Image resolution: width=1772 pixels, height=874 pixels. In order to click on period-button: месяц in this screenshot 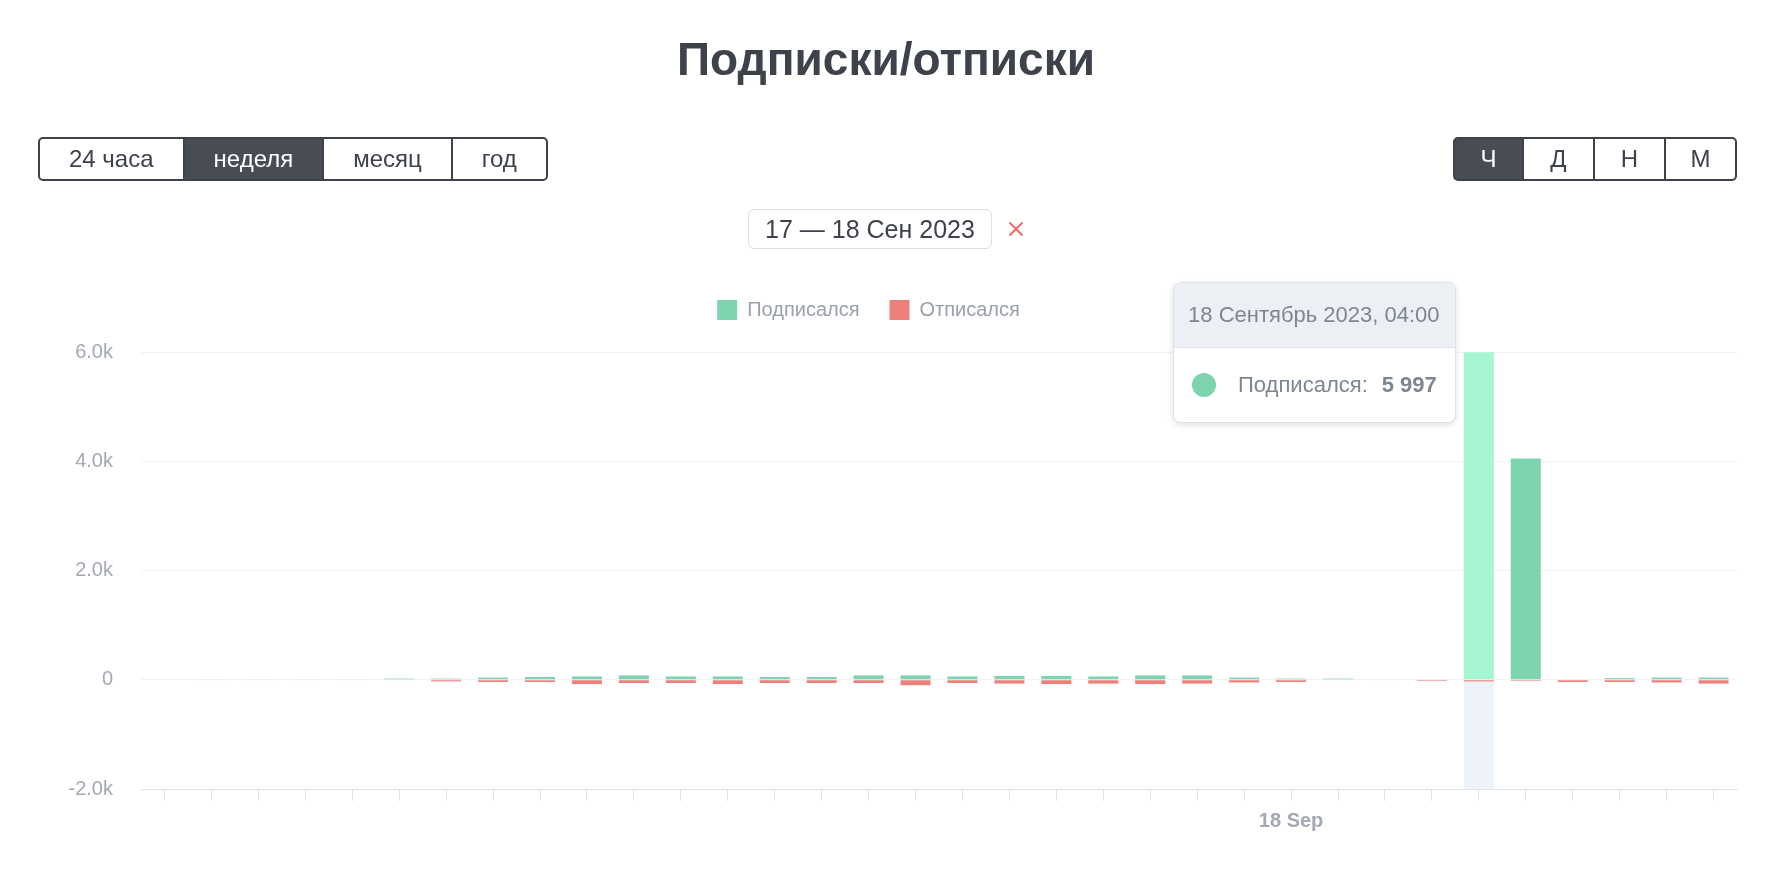, I will do `click(388, 159)`.